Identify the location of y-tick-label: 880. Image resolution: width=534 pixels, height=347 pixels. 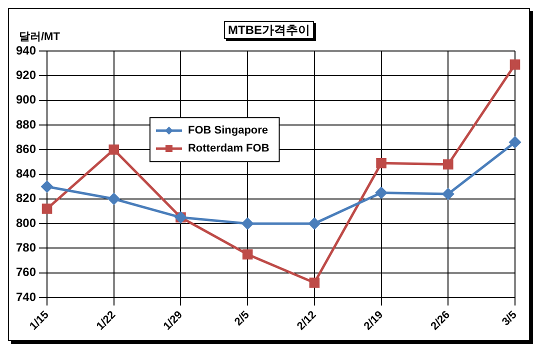
(26, 124).